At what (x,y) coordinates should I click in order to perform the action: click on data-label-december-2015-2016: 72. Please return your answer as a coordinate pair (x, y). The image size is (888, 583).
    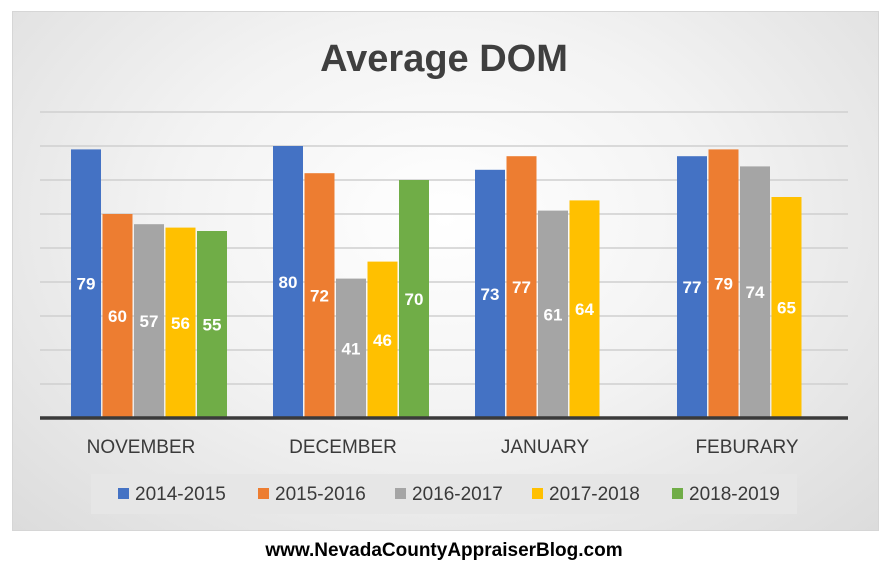
    Looking at the image, I should click on (319, 296).